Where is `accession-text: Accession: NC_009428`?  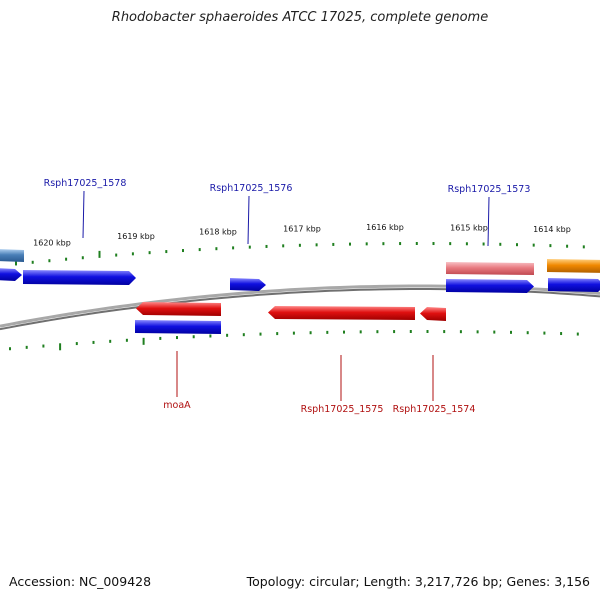
accession-text: Accession: NC_009428 is located at coordinates (80, 581).